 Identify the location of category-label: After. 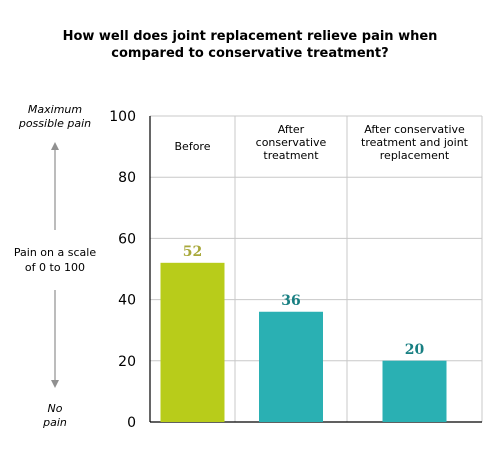
(291, 129).